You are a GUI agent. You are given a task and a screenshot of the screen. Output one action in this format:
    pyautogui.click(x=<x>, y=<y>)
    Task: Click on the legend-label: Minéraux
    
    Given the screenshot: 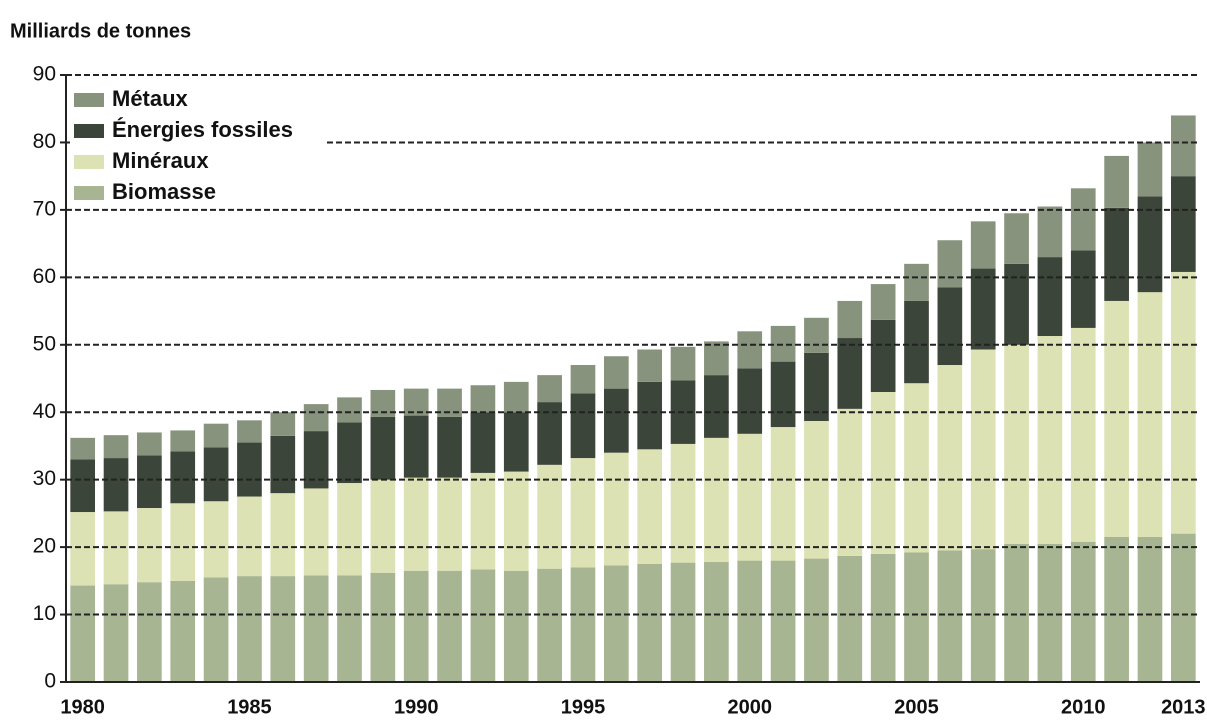 What is the action you would take?
    pyautogui.click(x=160, y=160)
    